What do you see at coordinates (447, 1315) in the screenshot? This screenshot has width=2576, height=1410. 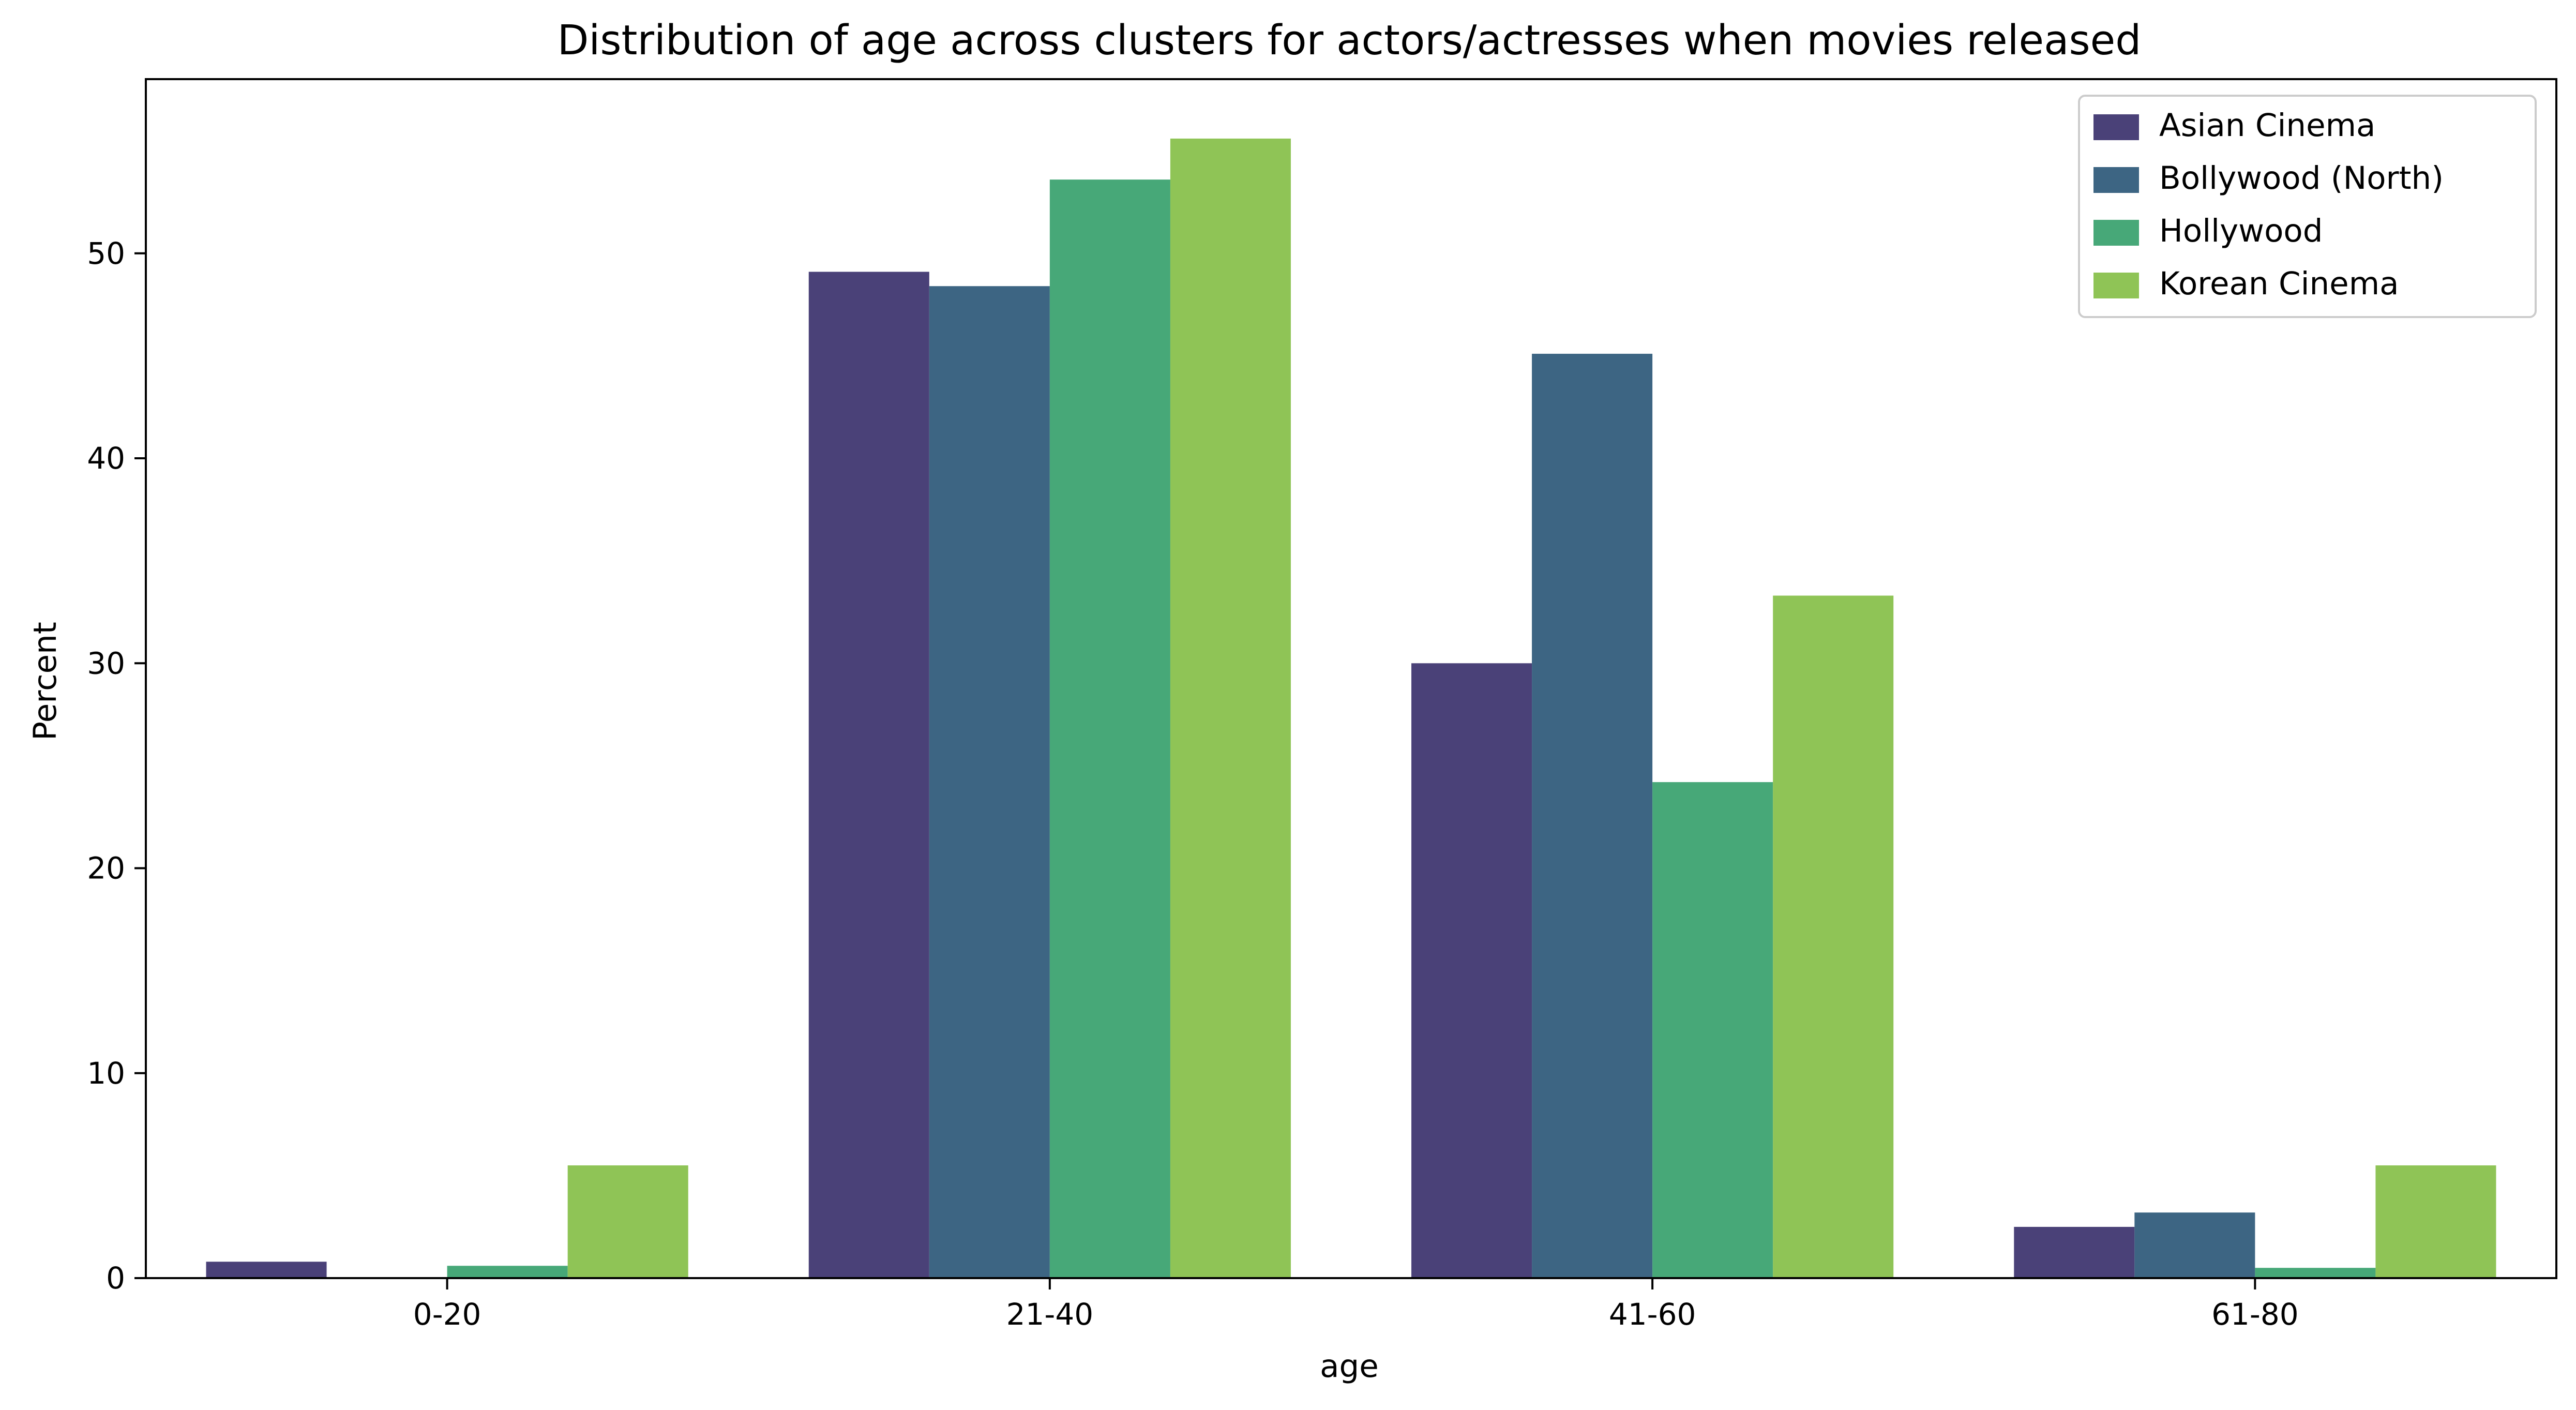 I see `x-tick-label: 0-20` at bounding box center [447, 1315].